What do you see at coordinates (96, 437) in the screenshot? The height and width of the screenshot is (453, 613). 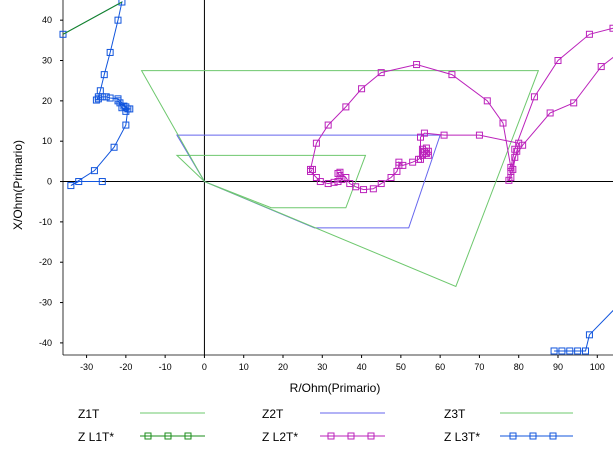 I see `legend-label-zl1t: Z L1T*` at bounding box center [96, 437].